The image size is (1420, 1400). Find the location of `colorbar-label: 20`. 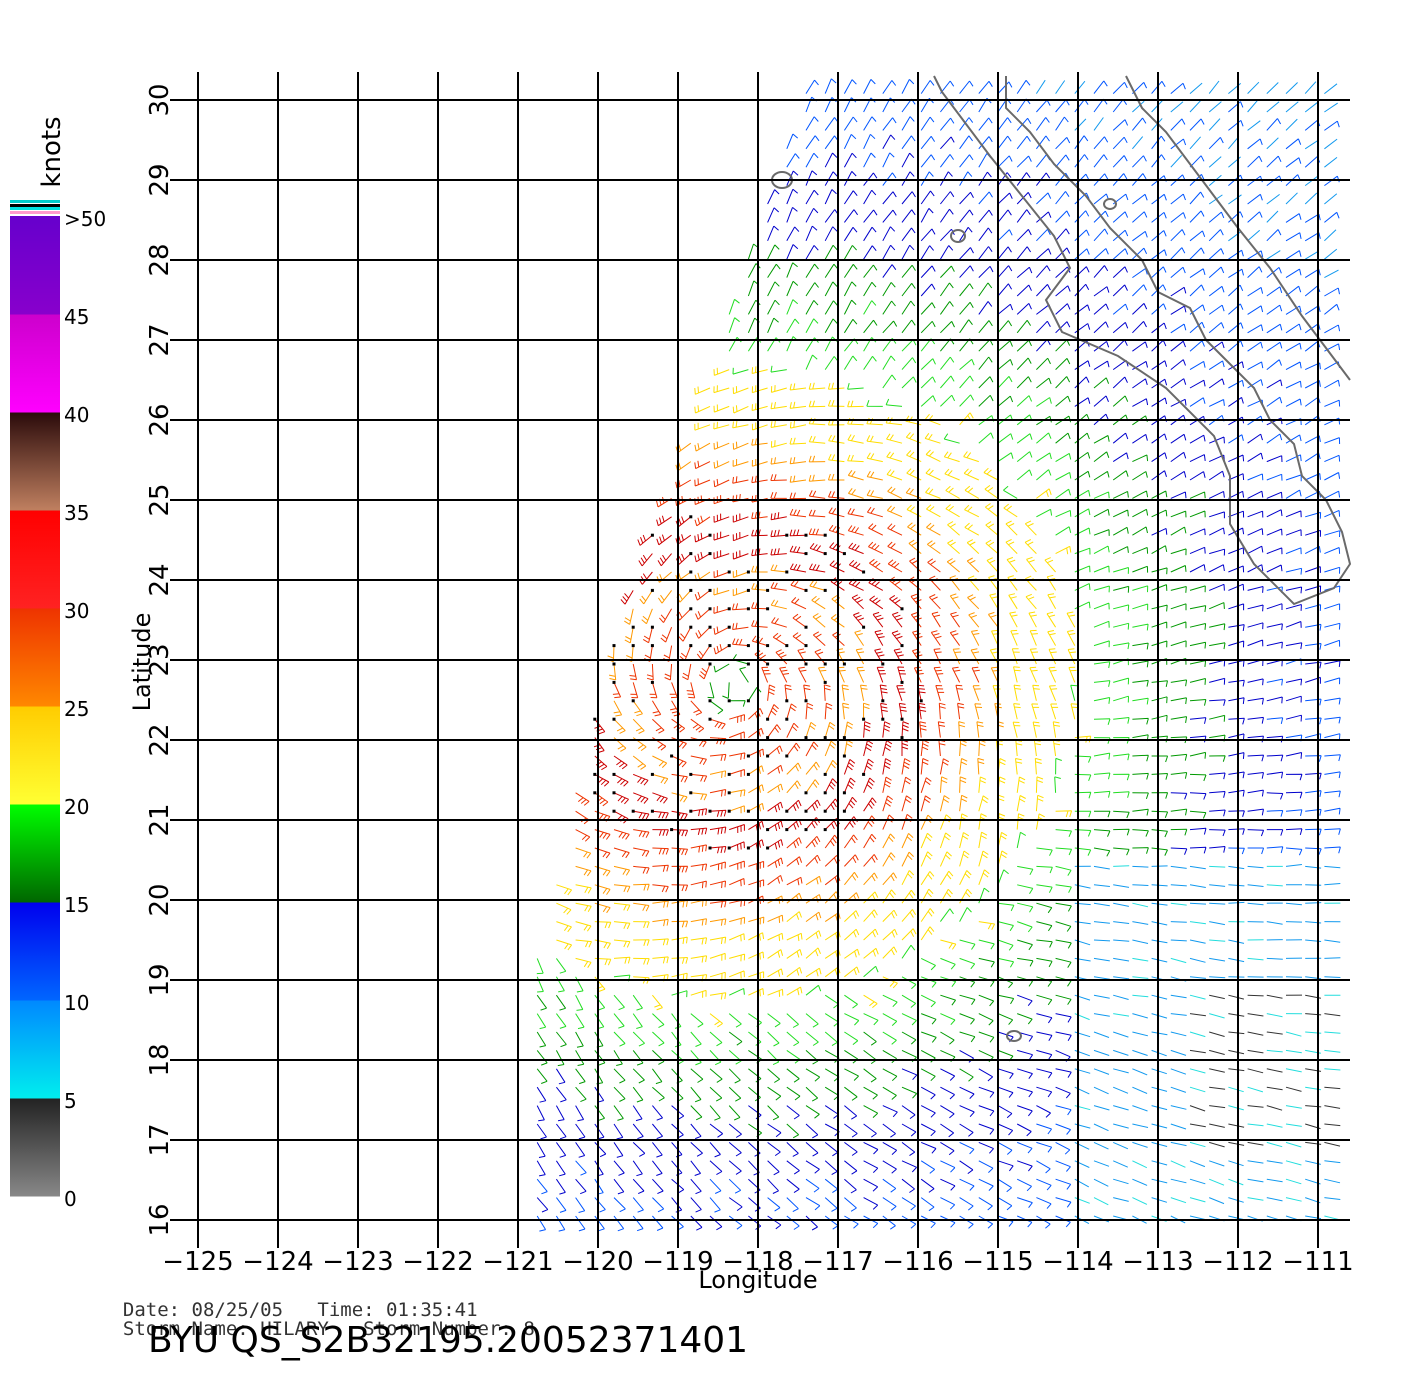

colorbar-label: 20 is located at coordinates (76, 807).